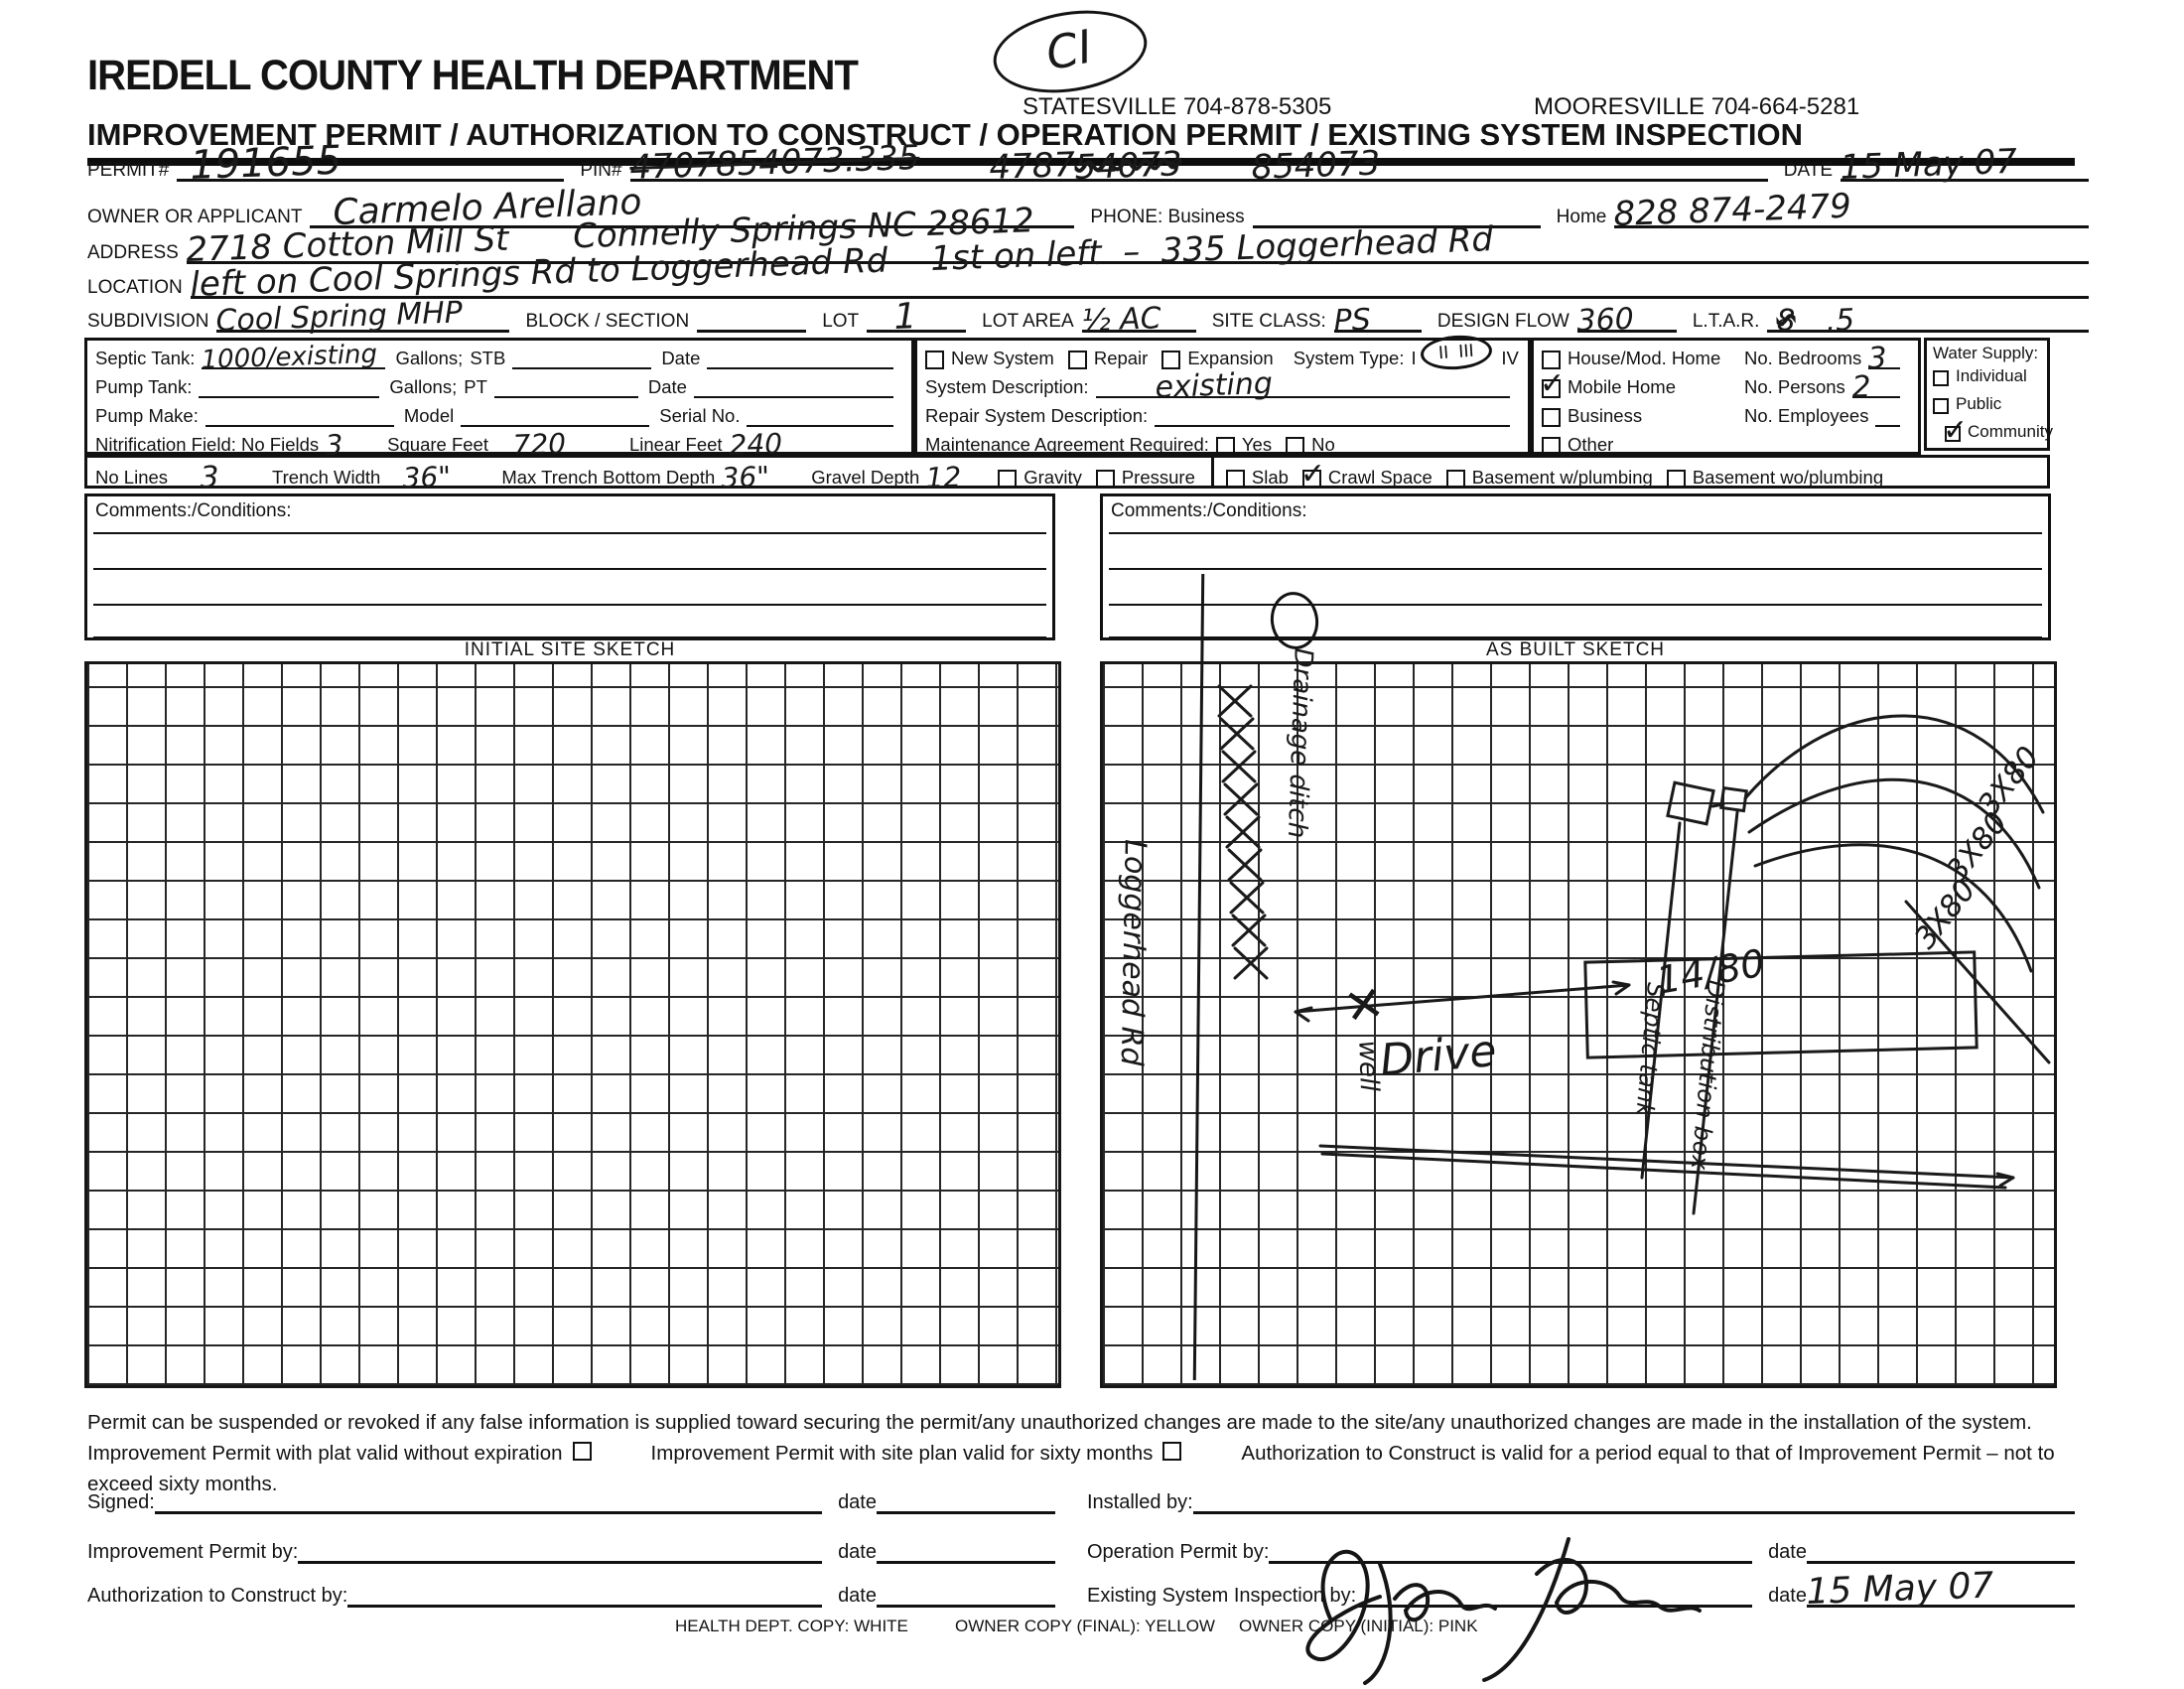 The width and height of the screenshot is (2184, 1689). What do you see at coordinates (1145, 478) in the screenshot?
I see `checkbox-pressure: Pressure` at bounding box center [1145, 478].